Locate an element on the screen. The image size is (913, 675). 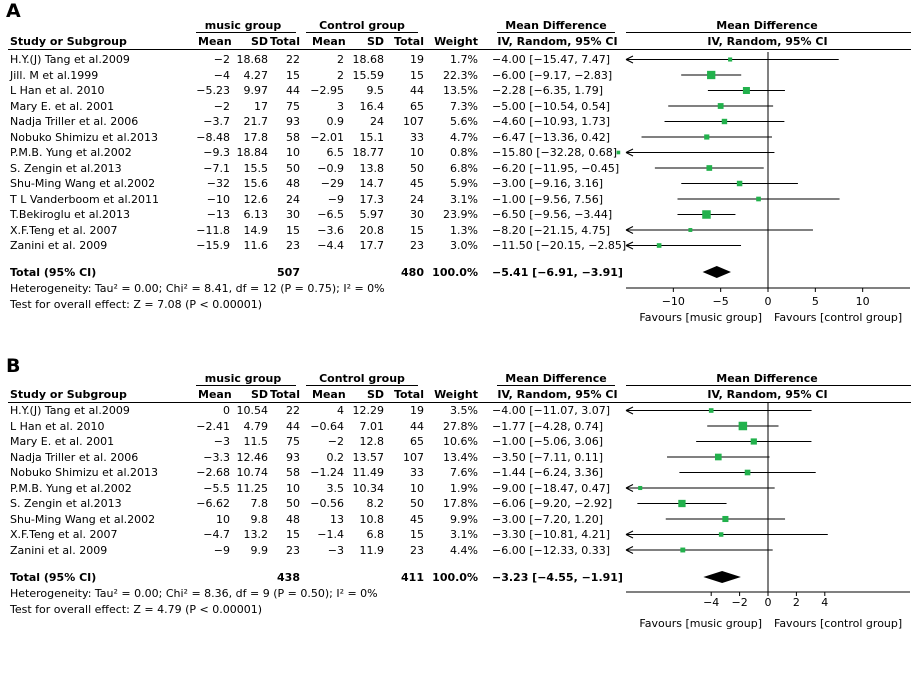
sd2-cell: 11.49 is located at coordinates (368, 472).